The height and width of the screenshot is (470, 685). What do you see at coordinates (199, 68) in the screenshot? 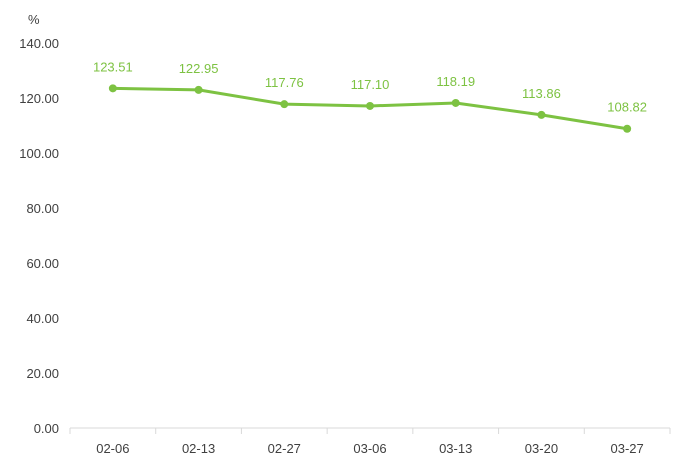
I see `data-label: 122.95` at bounding box center [199, 68].